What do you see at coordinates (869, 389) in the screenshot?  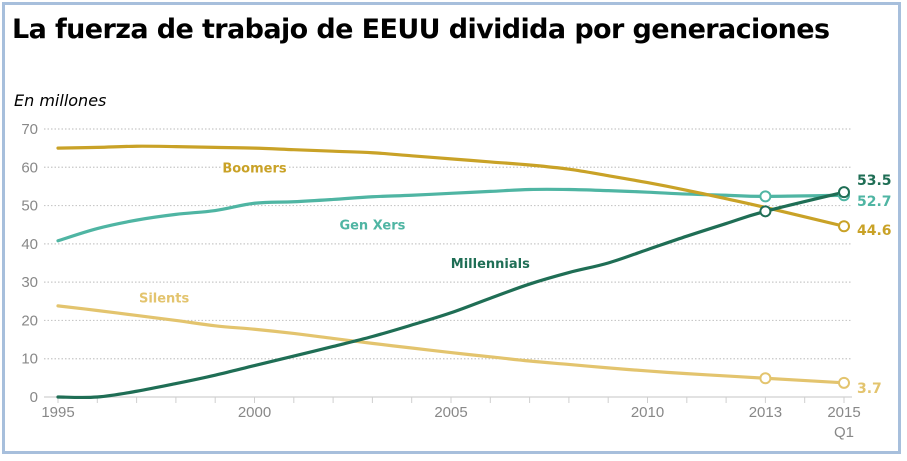 I see `end-label-silents: 3.7` at bounding box center [869, 389].